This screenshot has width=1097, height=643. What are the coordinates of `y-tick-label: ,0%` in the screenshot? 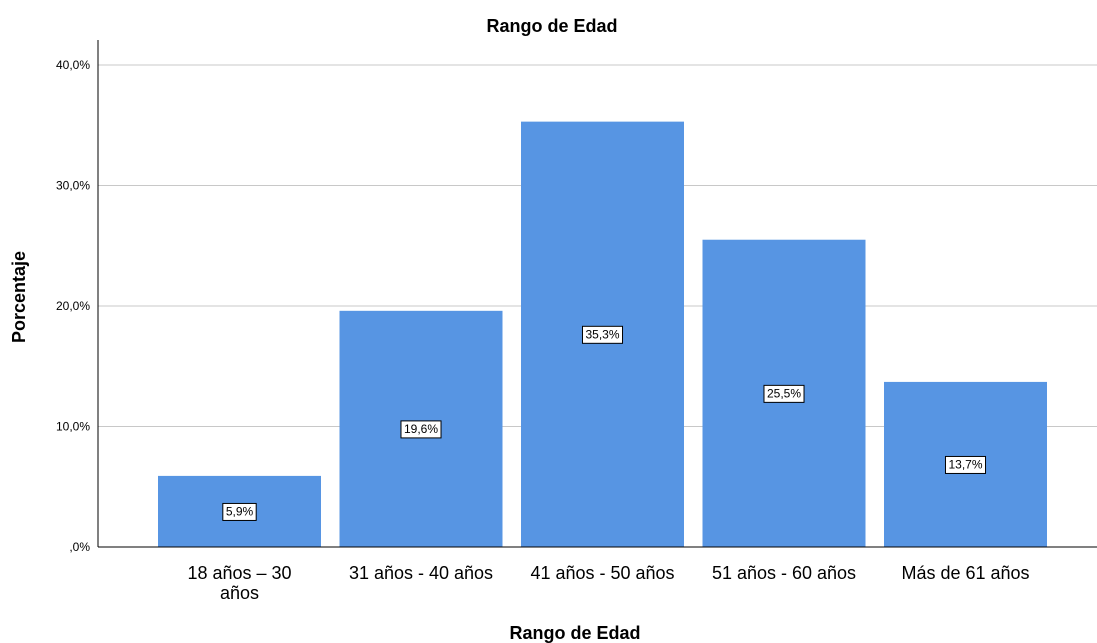 It's located at (79, 547).